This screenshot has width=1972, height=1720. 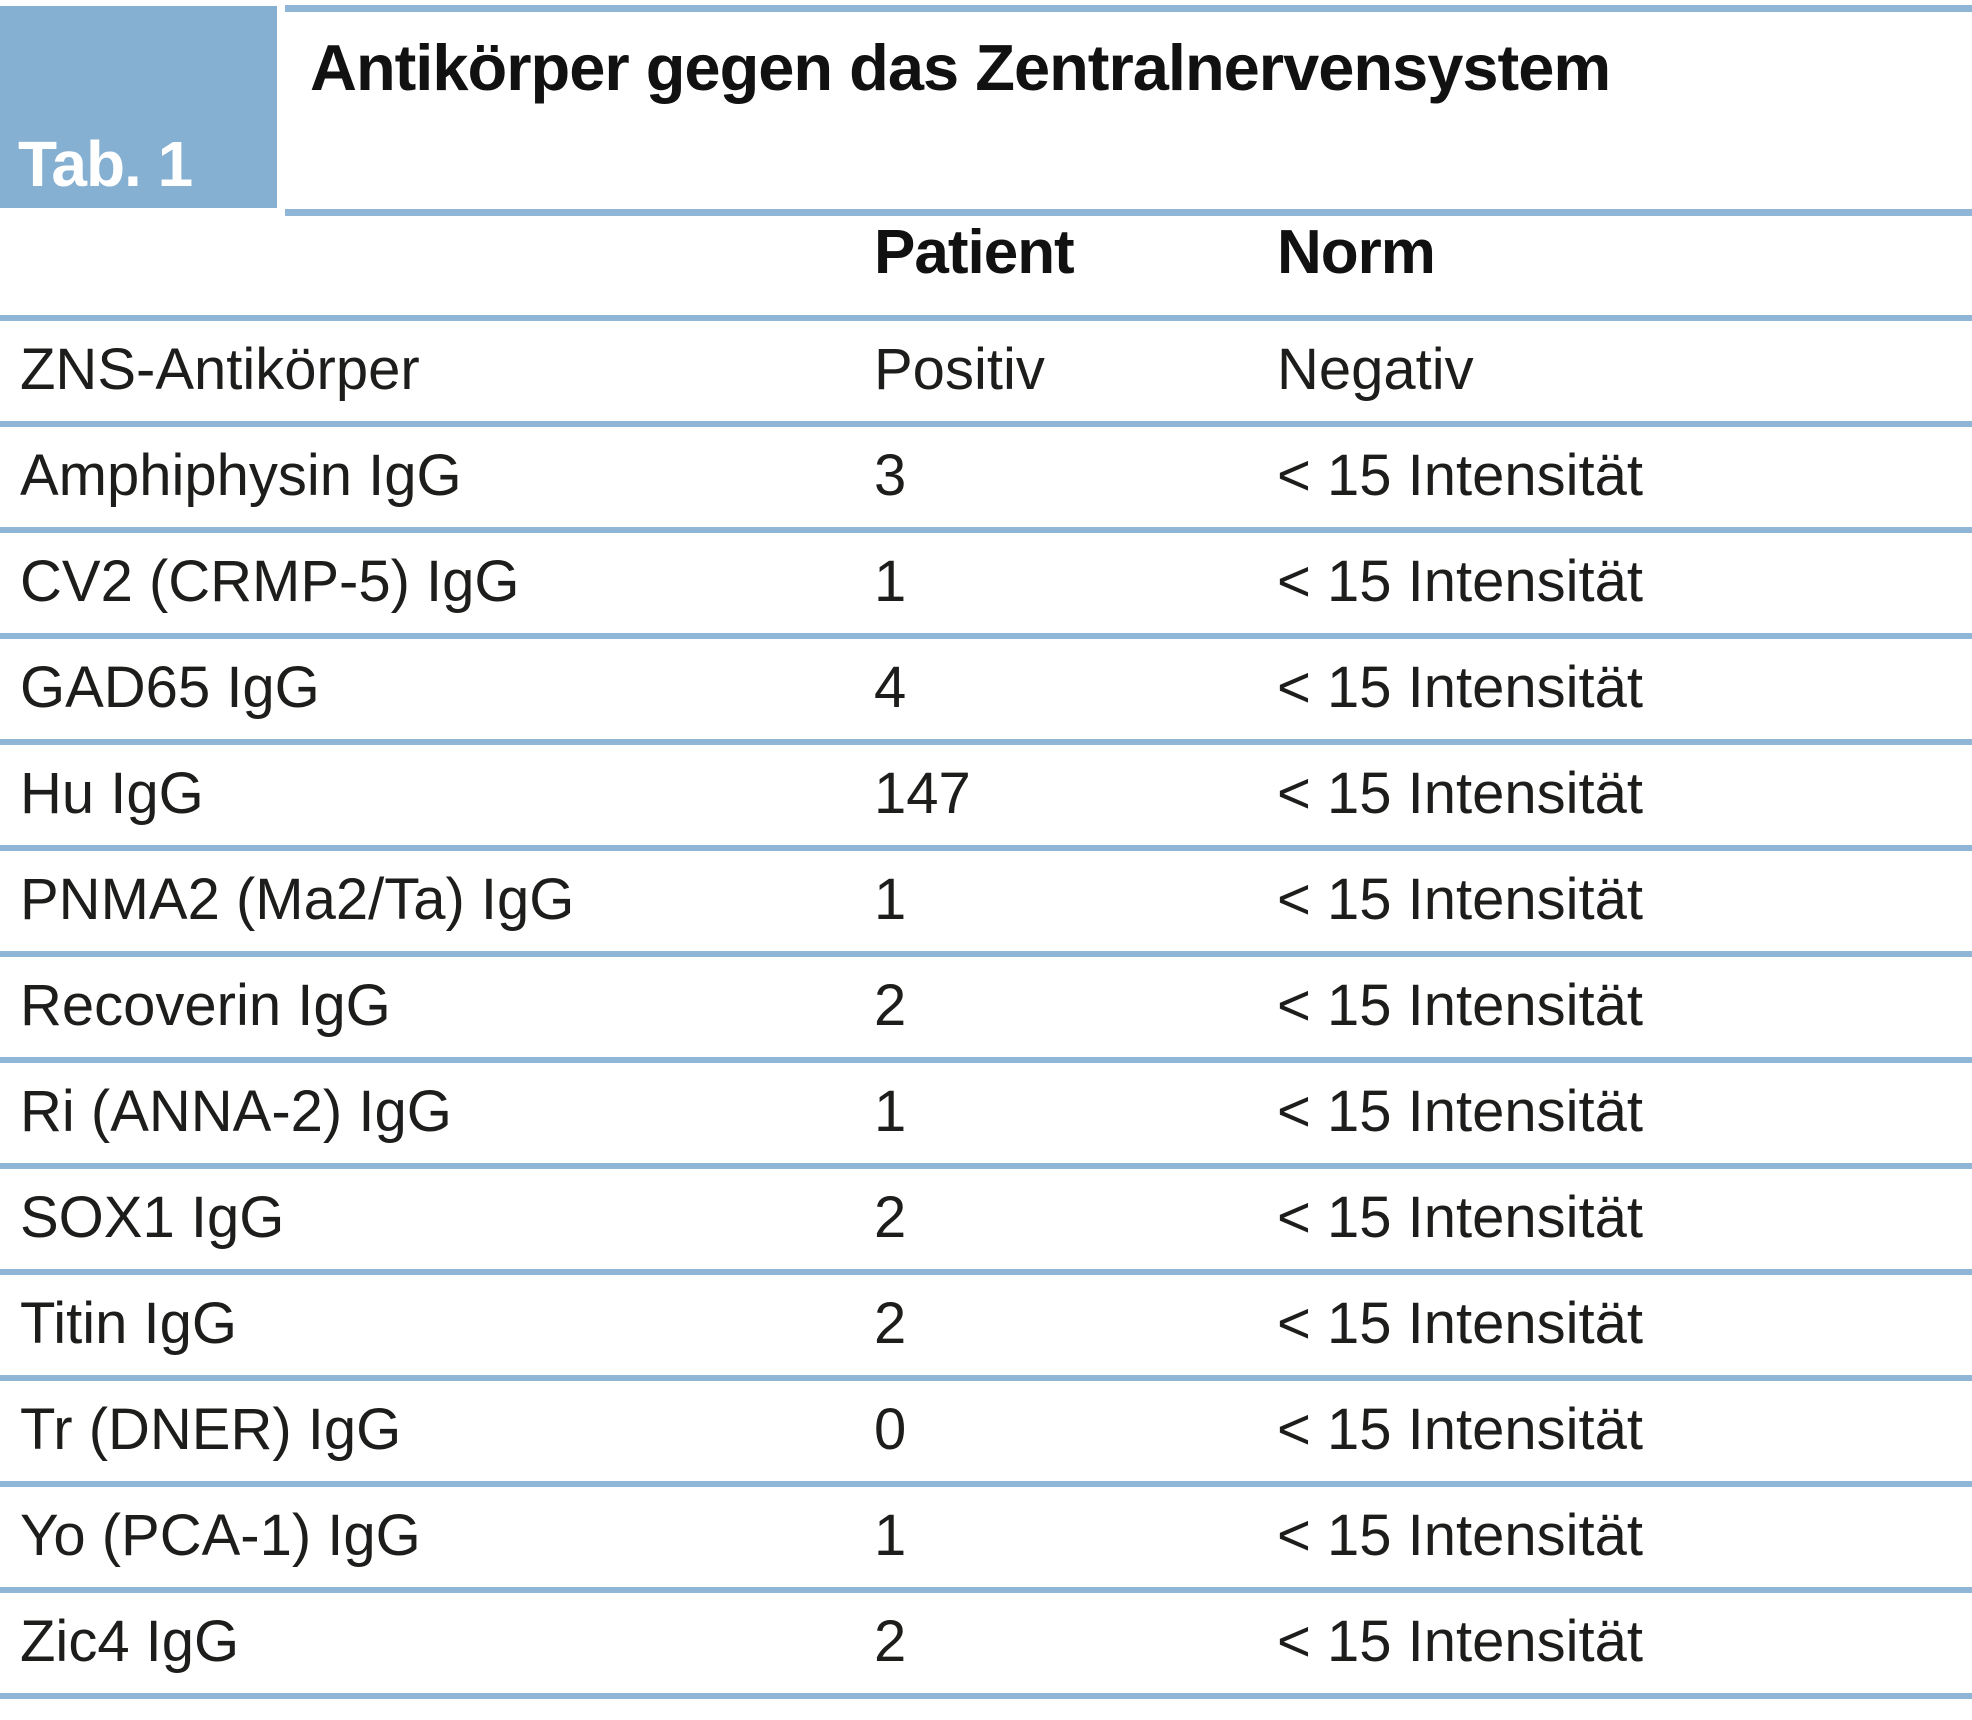 What do you see at coordinates (270, 581) in the screenshot?
I see `antibody-name-cell: CV2 (CRMP-5) IgG` at bounding box center [270, 581].